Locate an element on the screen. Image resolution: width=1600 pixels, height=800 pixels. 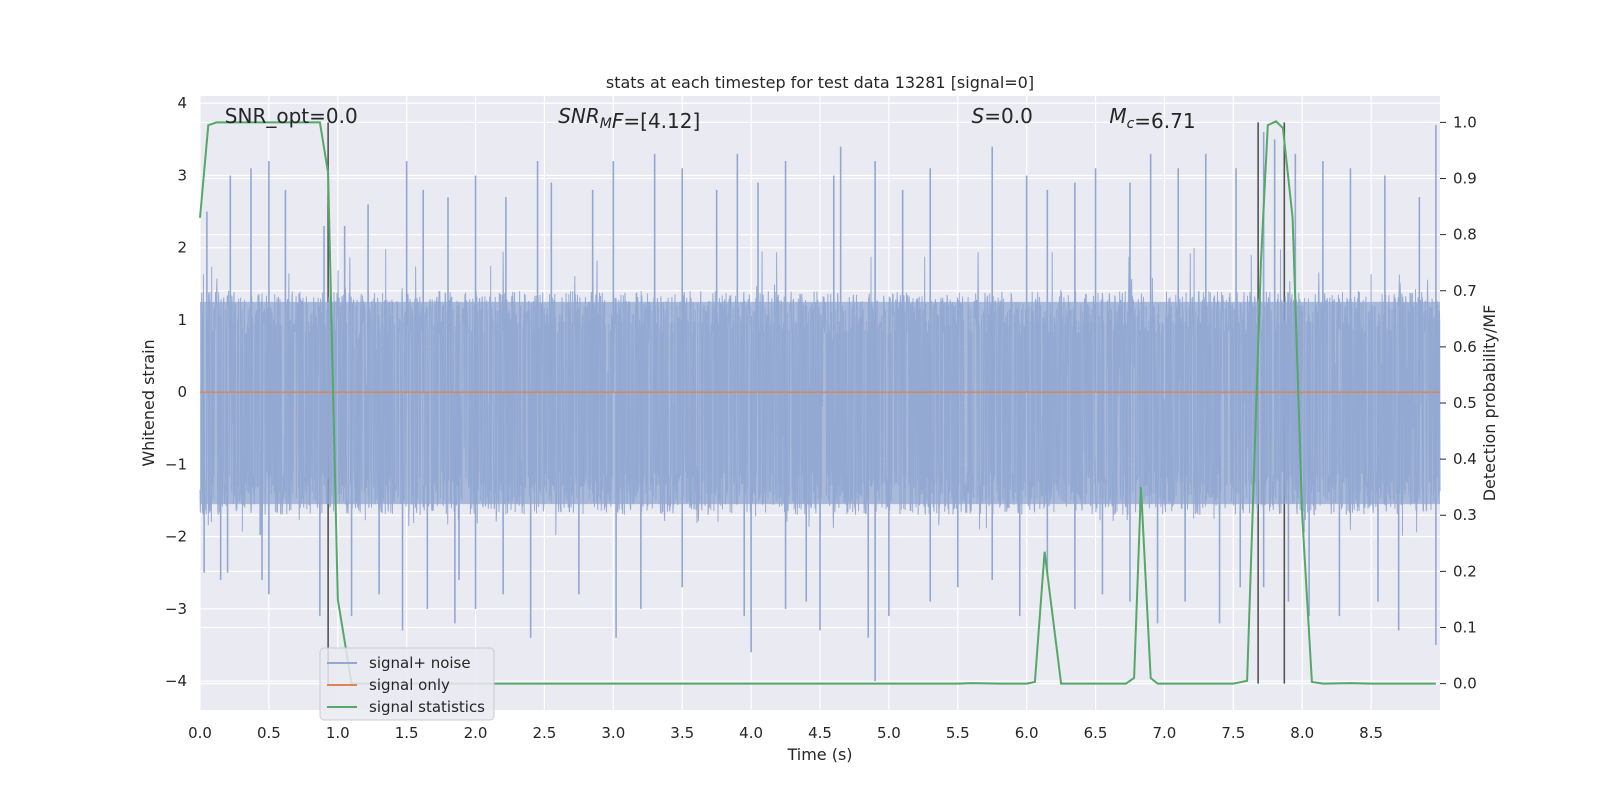
x-tick-label: 5.5 is located at coordinates (958, 733).